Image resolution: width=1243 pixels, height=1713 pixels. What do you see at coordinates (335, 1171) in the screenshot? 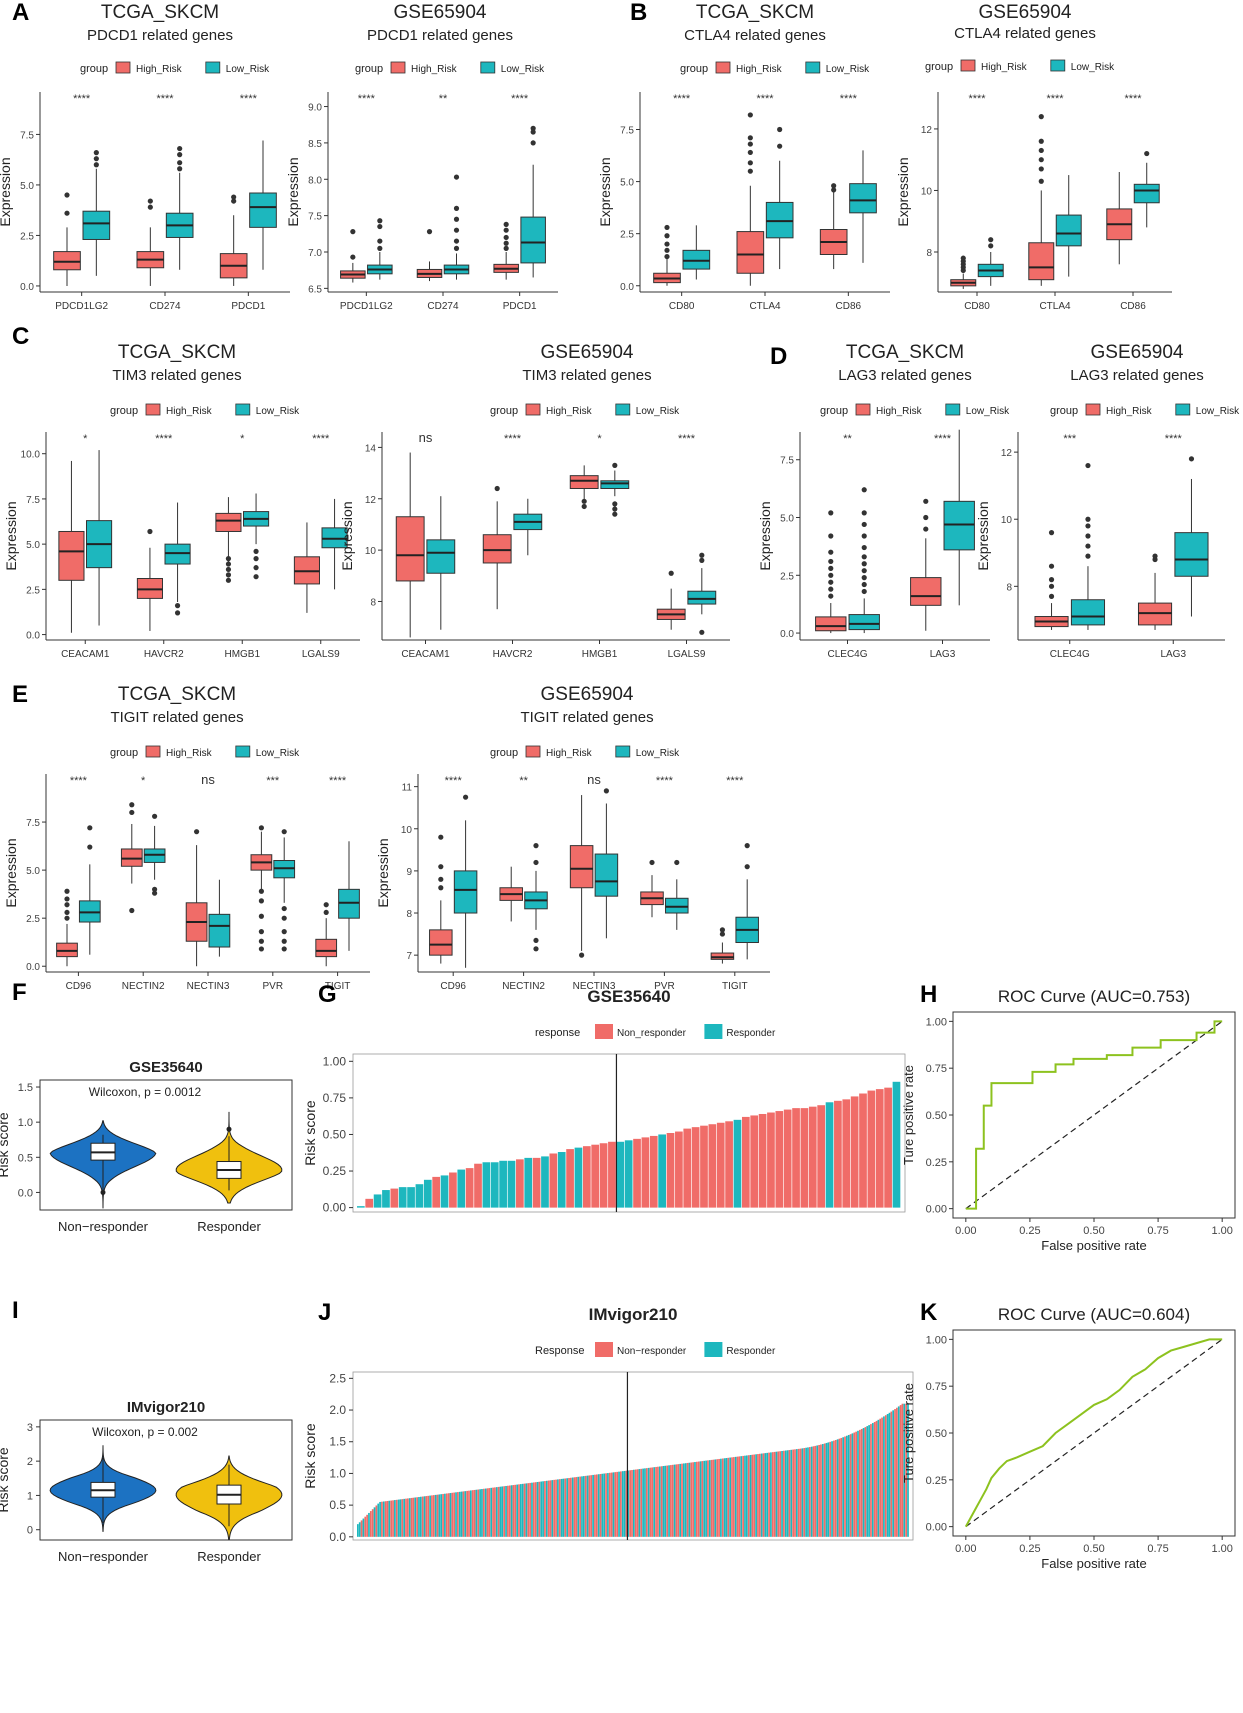
I see `y-tick-label: 0.25` at bounding box center [335, 1171].